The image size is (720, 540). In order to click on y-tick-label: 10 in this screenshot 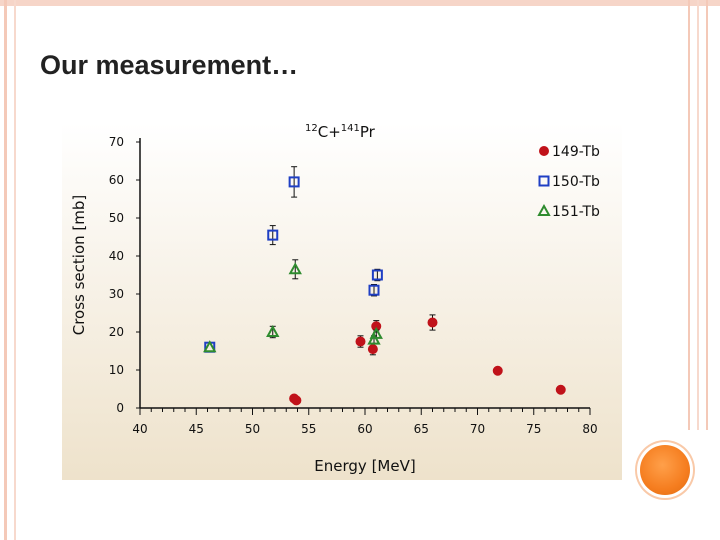, I will do `click(116, 370)`.